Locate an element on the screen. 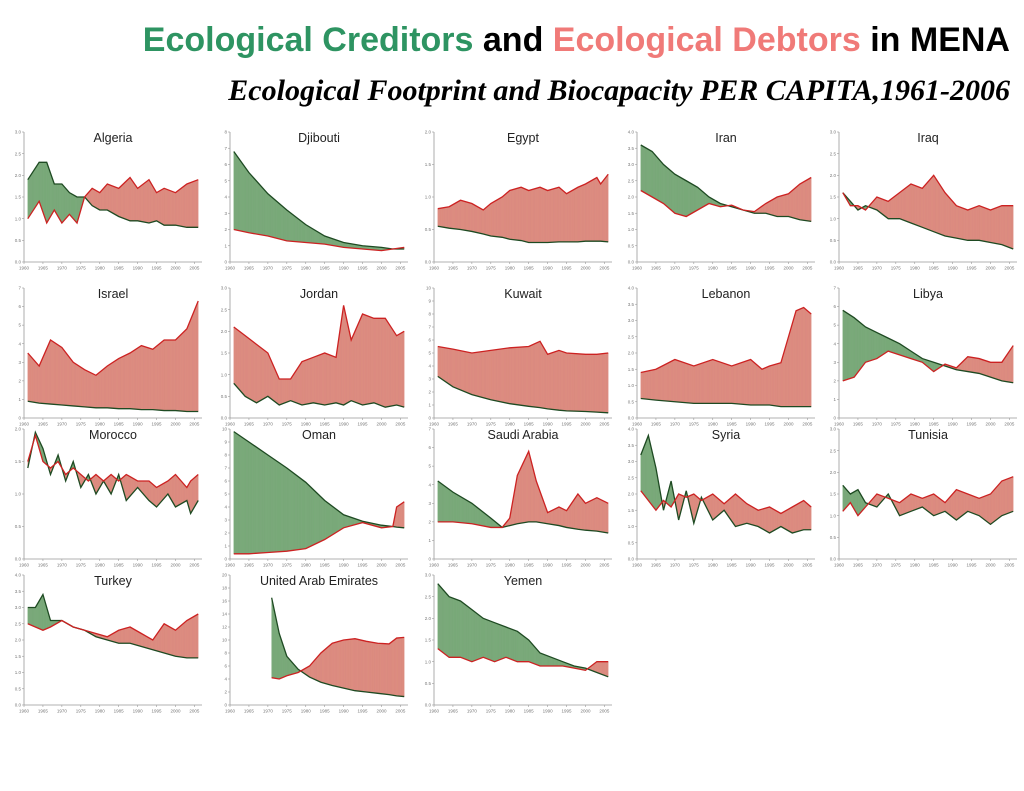  y-tick-label: 4 is located at coordinates (834, 343).